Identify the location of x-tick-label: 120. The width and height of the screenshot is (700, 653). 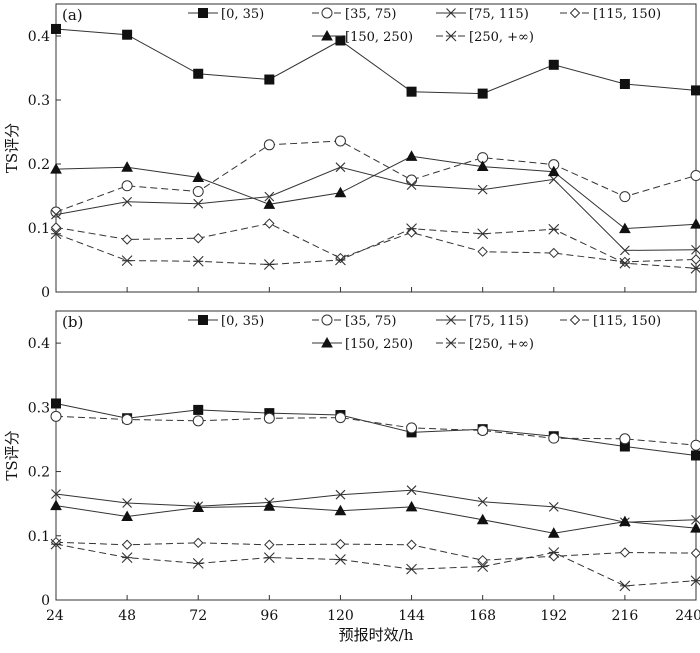
(340, 616).